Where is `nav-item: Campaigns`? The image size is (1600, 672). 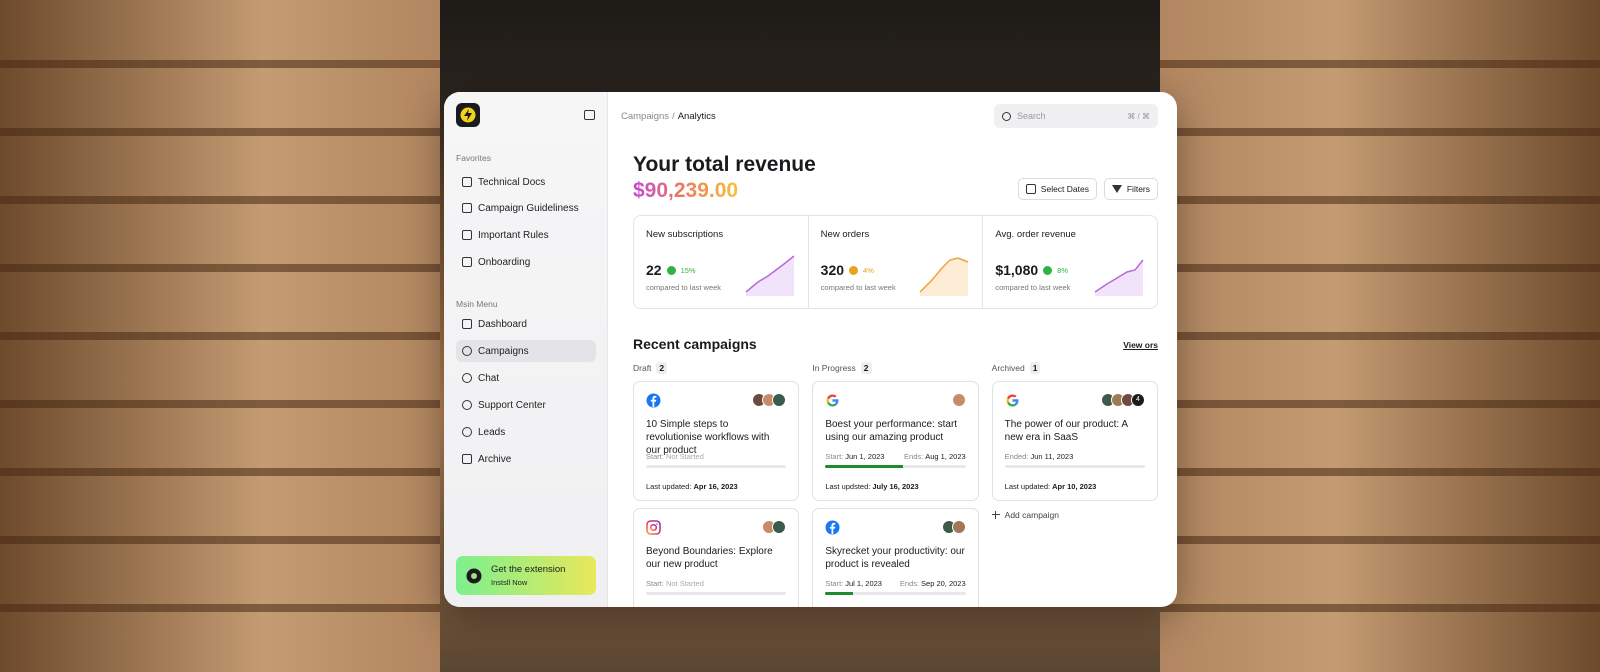 nav-item: Campaigns is located at coordinates (526, 351).